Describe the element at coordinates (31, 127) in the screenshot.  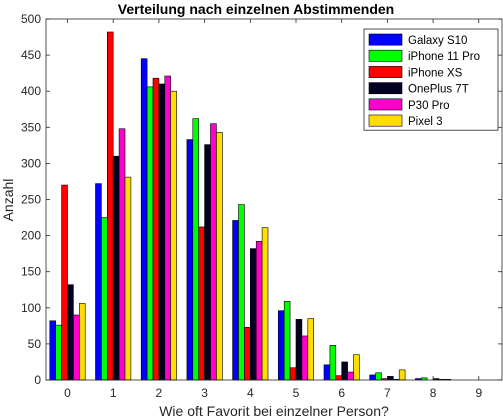
I see `y-tick-label: 350` at that location.